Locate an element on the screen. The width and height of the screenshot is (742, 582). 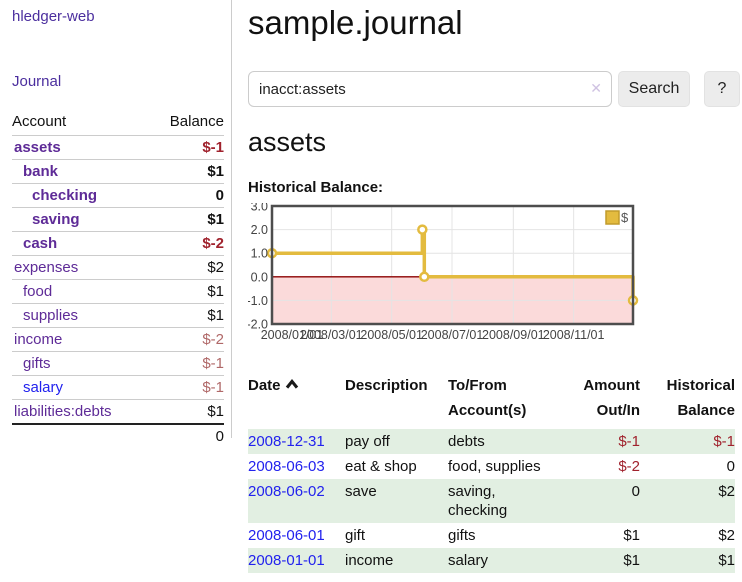
transaction-accounts: saving, checking is located at coordinates (513, 501).